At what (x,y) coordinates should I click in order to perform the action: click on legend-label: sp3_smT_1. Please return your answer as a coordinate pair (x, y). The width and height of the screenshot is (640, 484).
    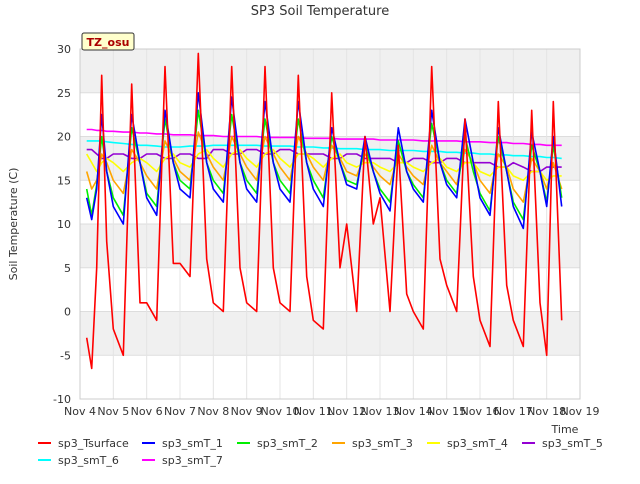
    Looking at the image, I should click on (192, 443).